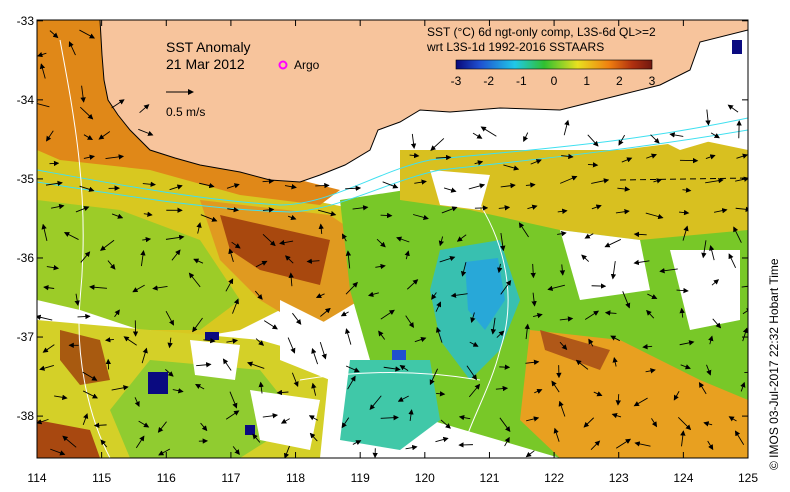 The width and height of the screenshot is (790, 492). What do you see at coordinates (307, 65) in the screenshot?
I see `argo-label: Argo` at bounding box center [307, 65].